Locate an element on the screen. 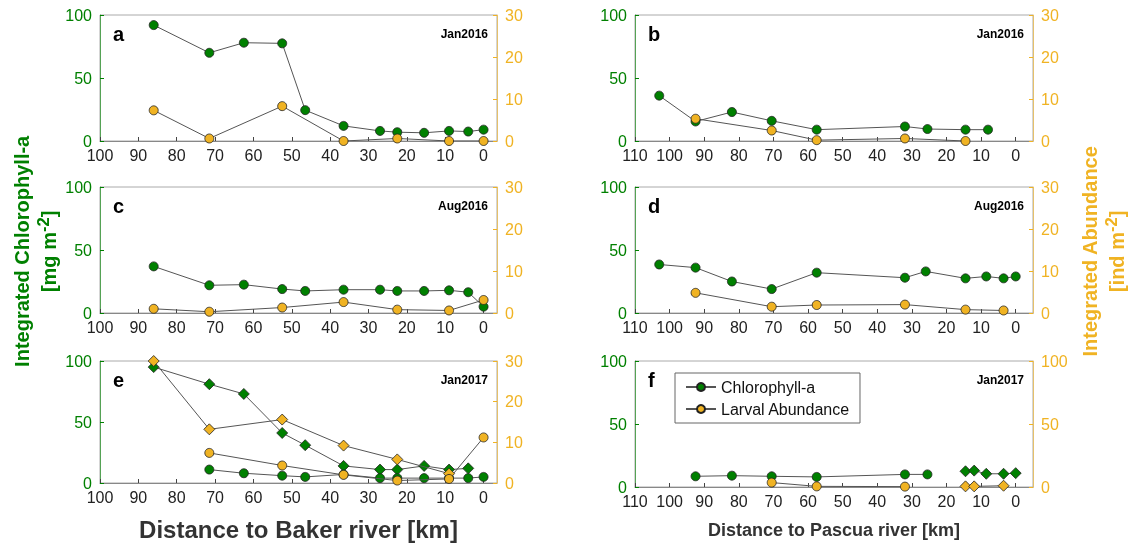 Image resolution: width=1136 pixels, height=546 pixels. x-axis-title: Distance to Baker river [km] is located at coordinates (298, 529).